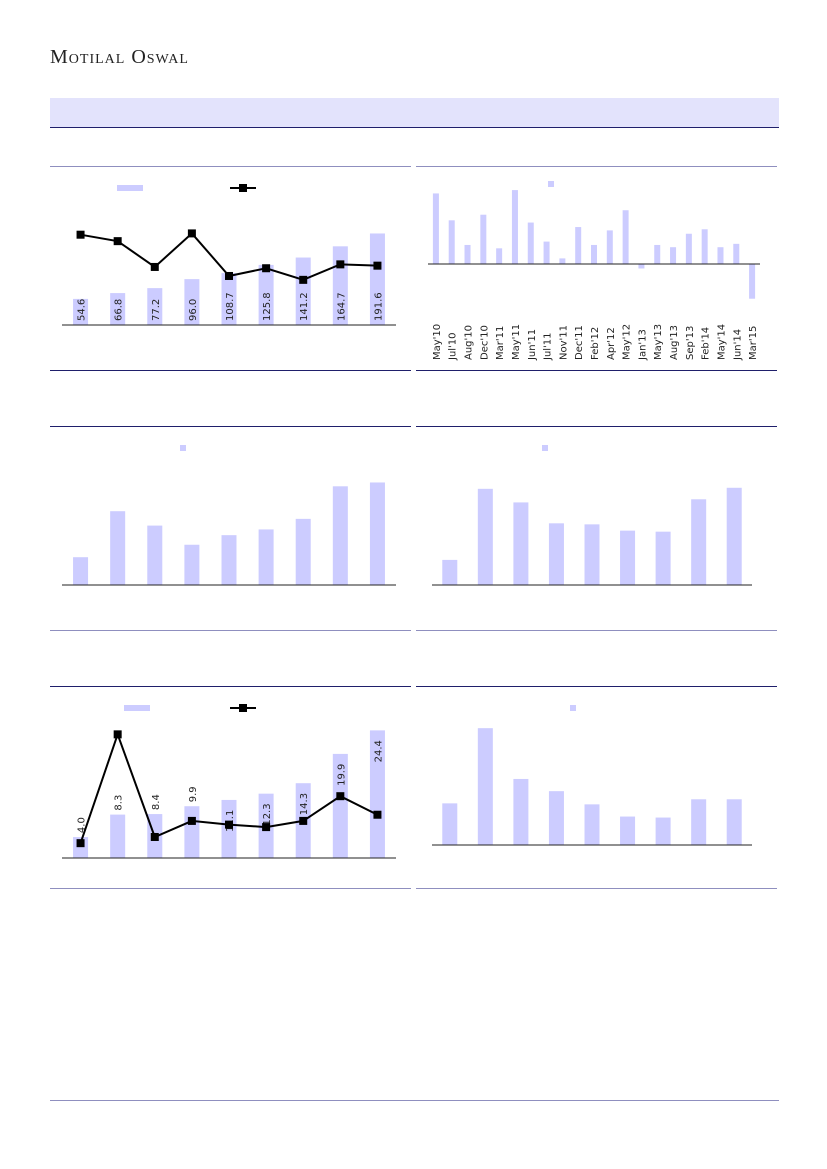 This screenshot has width=827, height=1169. Describe the element at coordinates (414, 113) in the screenshot. I see `section-title-band` at that location.